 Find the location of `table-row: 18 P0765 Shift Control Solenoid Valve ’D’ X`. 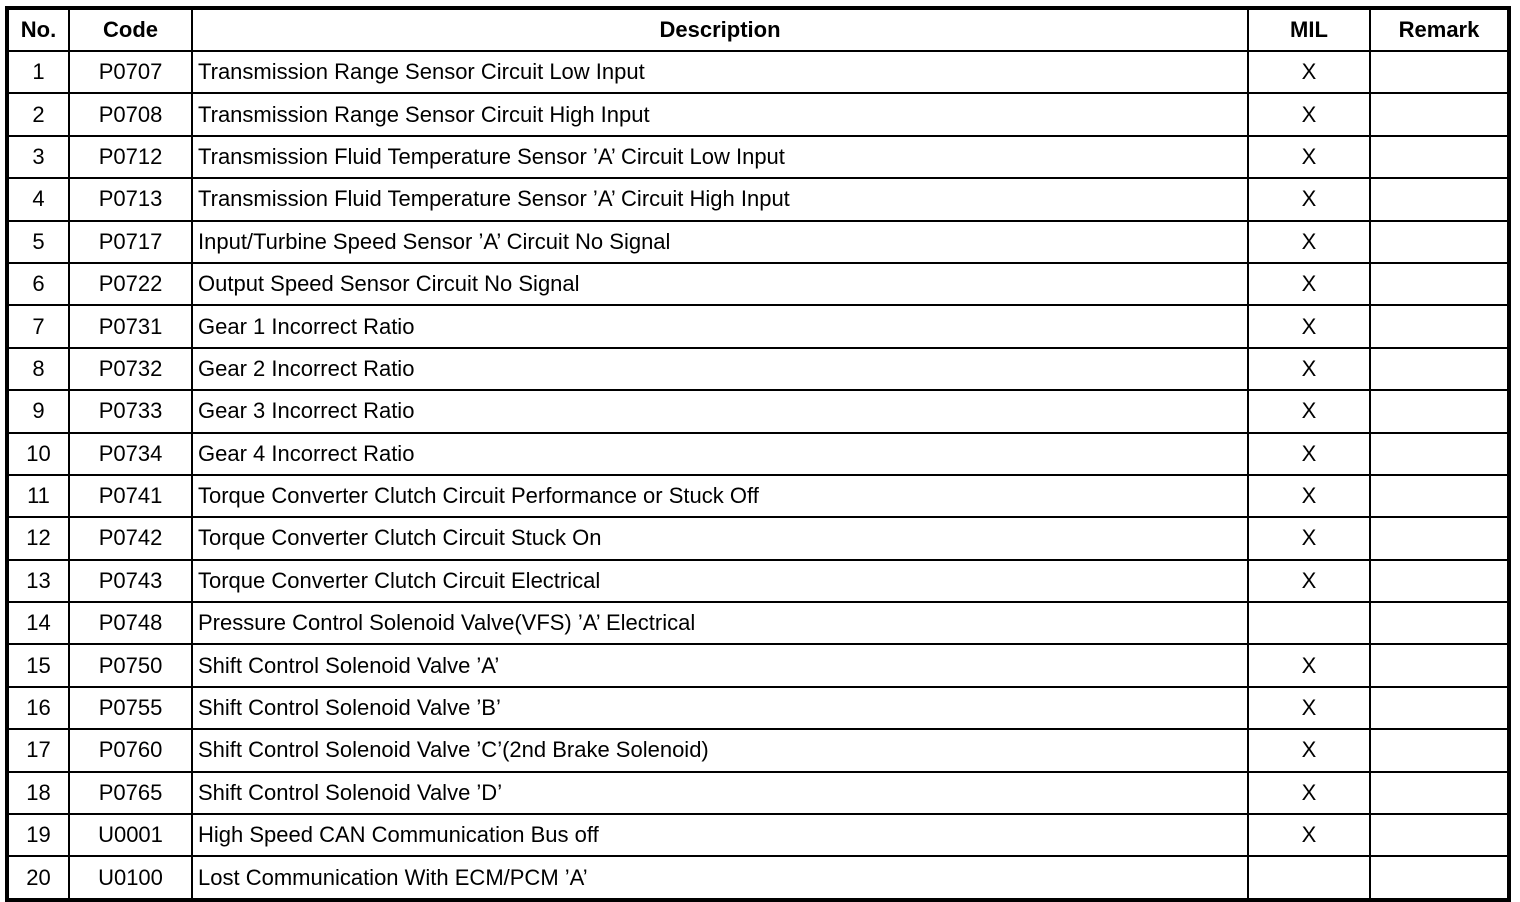

table-row: 18 P0765 Shift Control Solenoid Valve ’D’ X is located at coordinates (758, 793).